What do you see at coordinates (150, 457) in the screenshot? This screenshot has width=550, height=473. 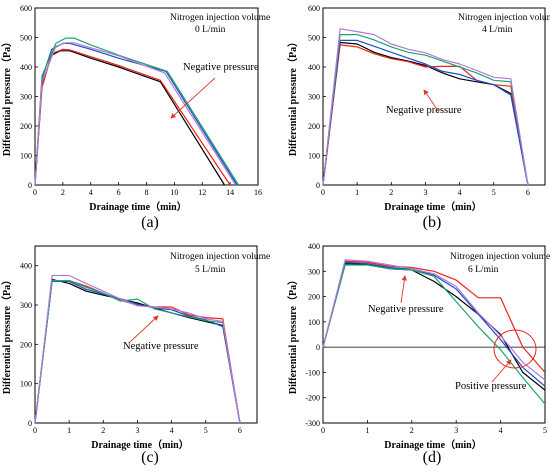 I see `panel-caption: (c)` at bounding box center [150, 457].